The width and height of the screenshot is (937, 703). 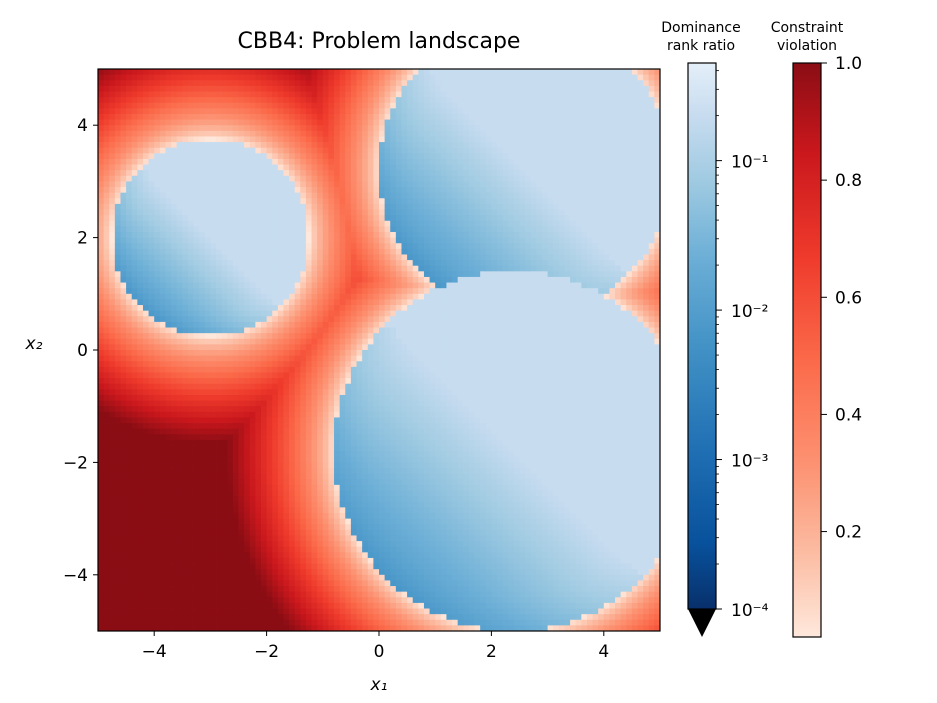 What do you see at coordinates (701, 28) in the screenshot?
I see `colorbar-dominance-label-line1: Dominance` at bounding box center [701, 28].